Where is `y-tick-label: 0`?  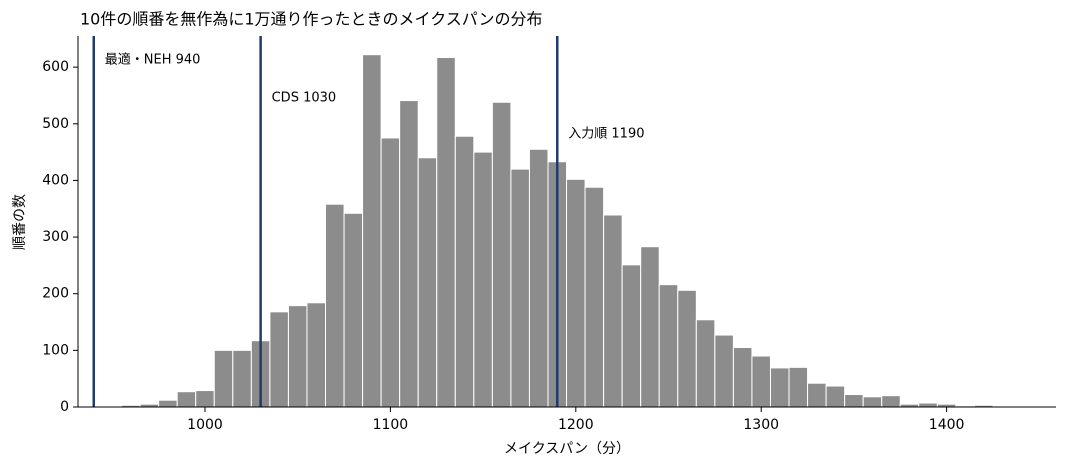 y-tick-label: 0 is located at coordinates (64, 407).